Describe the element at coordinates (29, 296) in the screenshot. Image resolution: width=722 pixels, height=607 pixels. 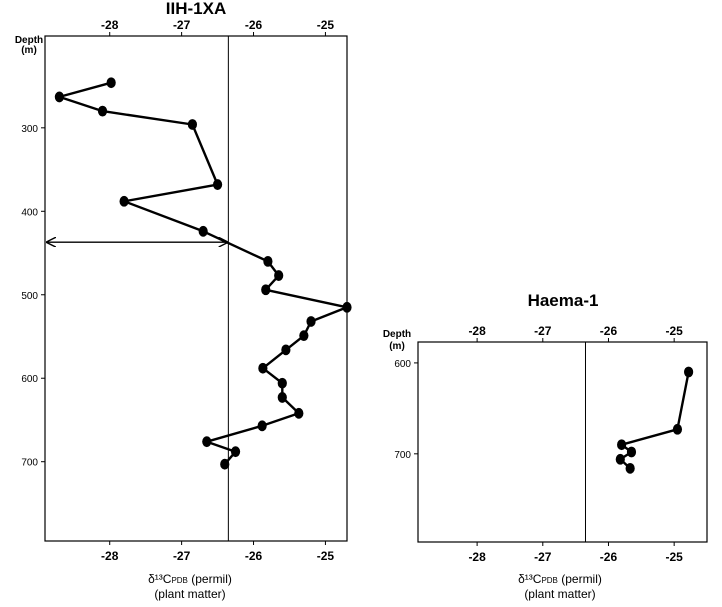
I see `y-tick-label: 500` at that location.